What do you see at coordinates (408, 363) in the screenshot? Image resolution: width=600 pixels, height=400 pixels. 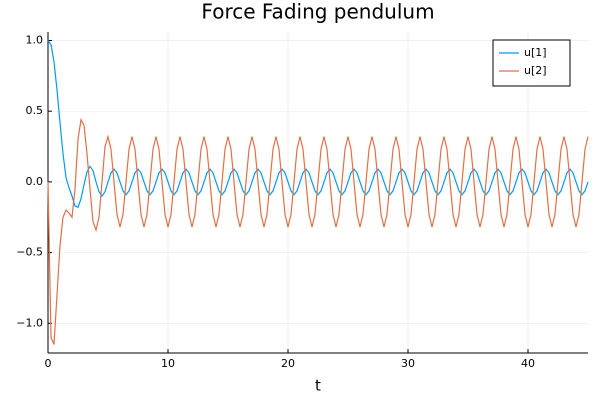 I see `x-tick-label: 30` at bounding box center [408, 363].